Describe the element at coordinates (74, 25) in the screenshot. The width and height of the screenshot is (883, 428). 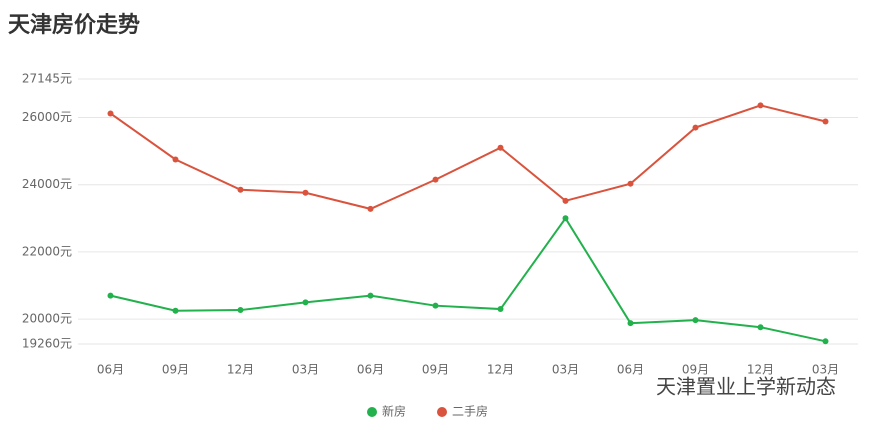
I see `chart-title: 天津房价走势` at that location.